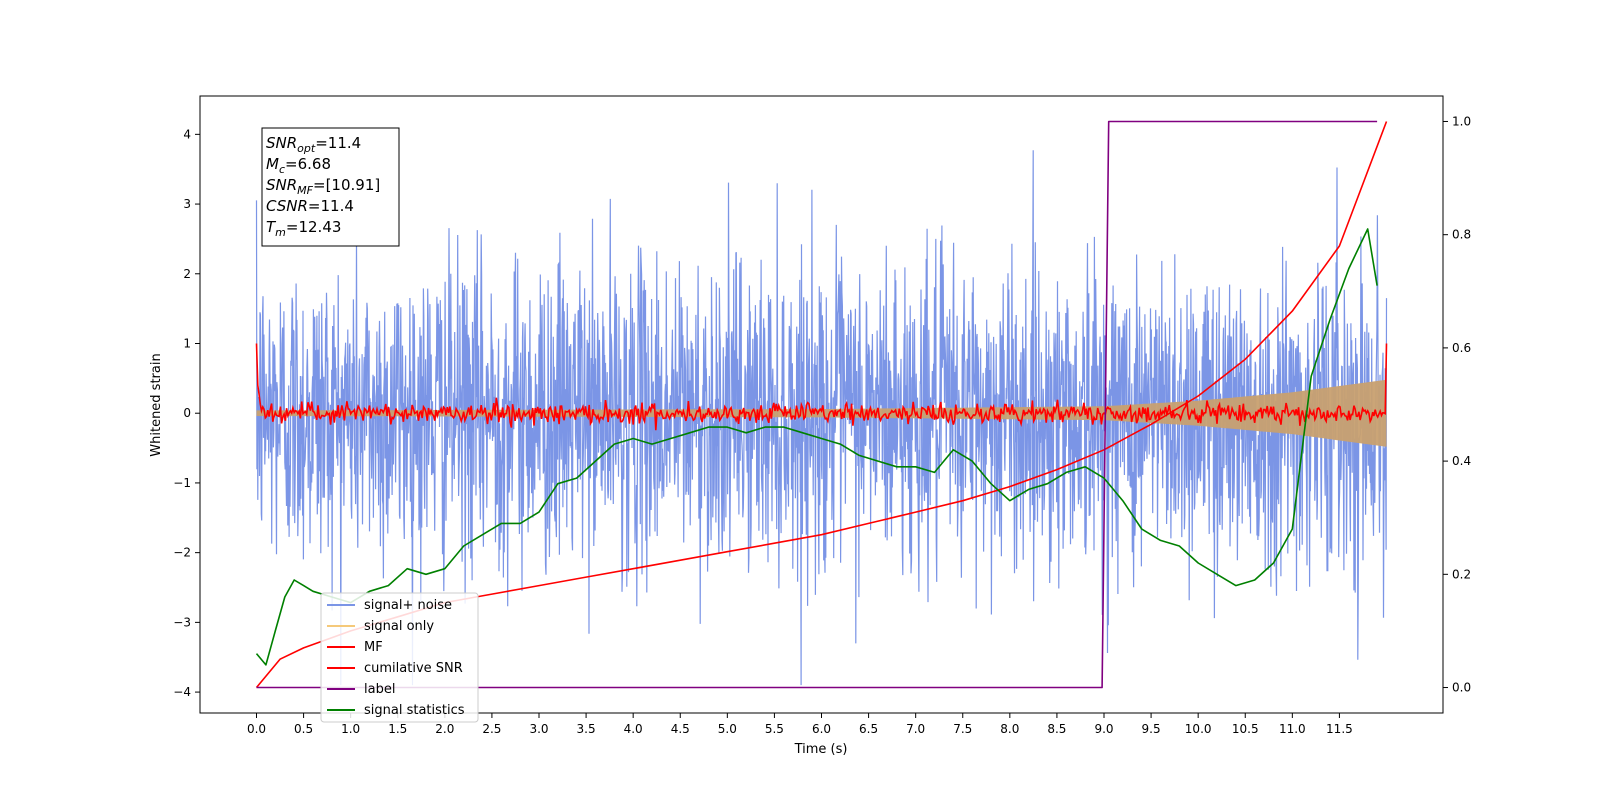 This screenshot has width=1600, height=800. Describe the element at coordinates (586, 729) in the screenshot. I see `x-tick-label: 3.5` at that location.